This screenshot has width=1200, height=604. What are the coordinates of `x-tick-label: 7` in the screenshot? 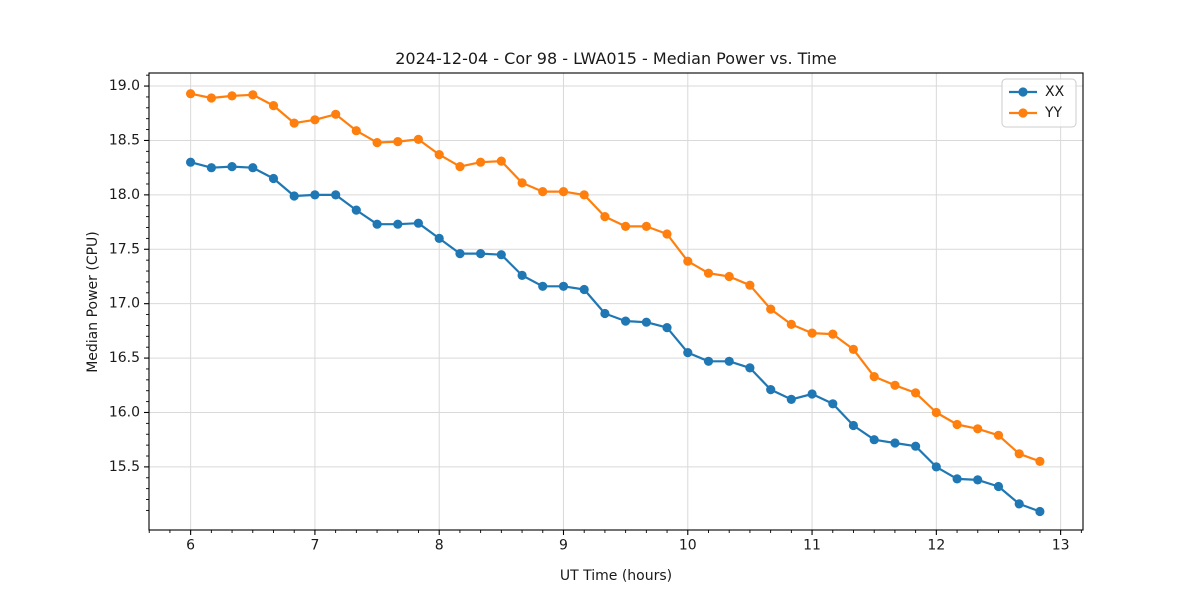 It's located at (314, 546).